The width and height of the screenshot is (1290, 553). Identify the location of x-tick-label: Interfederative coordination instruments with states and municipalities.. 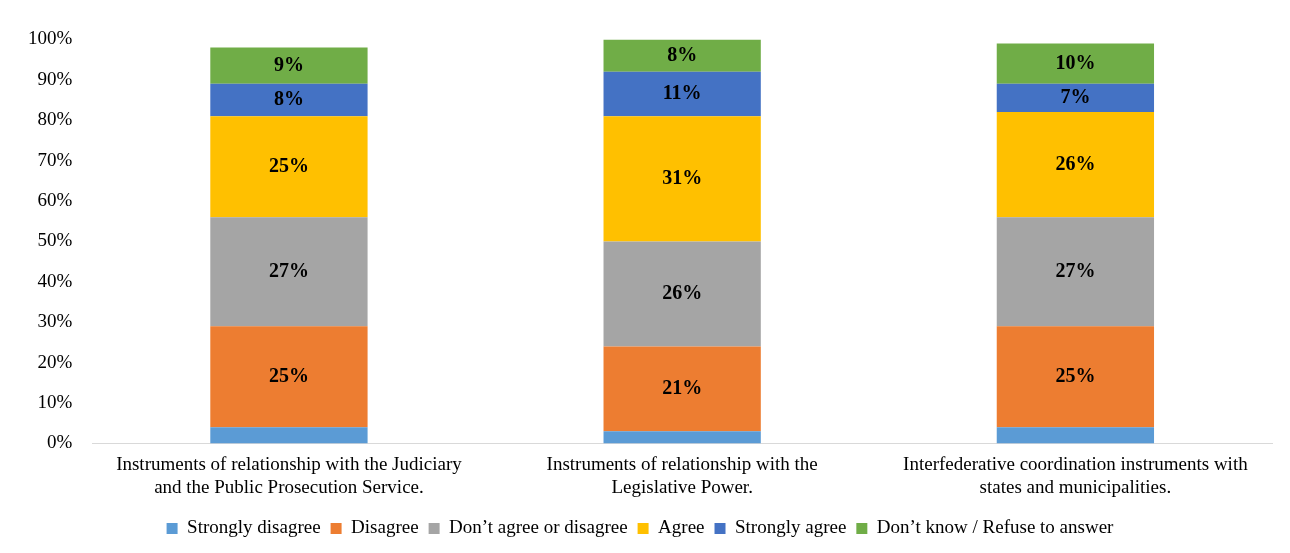
(1076, 474).